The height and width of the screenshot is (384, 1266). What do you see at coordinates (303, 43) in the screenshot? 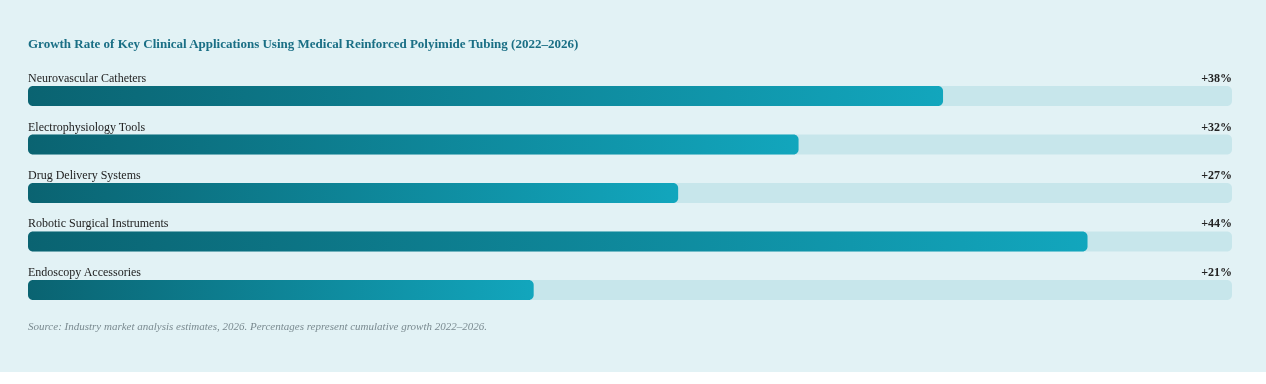
I see `chart-title: Growth Rate of Key Clinical Applications Using Medical Reinforced Polyimide Tubing (2022–2026)` at bounding box center [303, 43].